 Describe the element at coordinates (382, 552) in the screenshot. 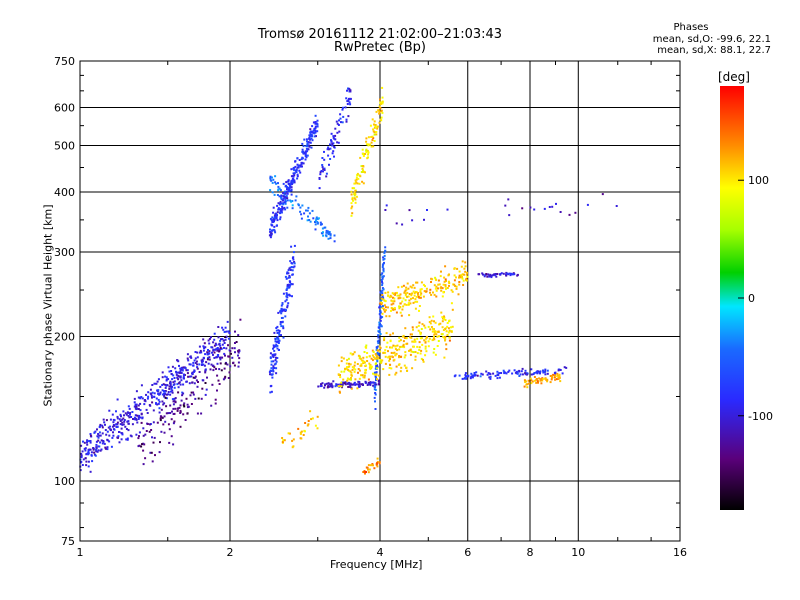

I see `x-tick-labels: 1 2 4 6 8 10 16` at that location.